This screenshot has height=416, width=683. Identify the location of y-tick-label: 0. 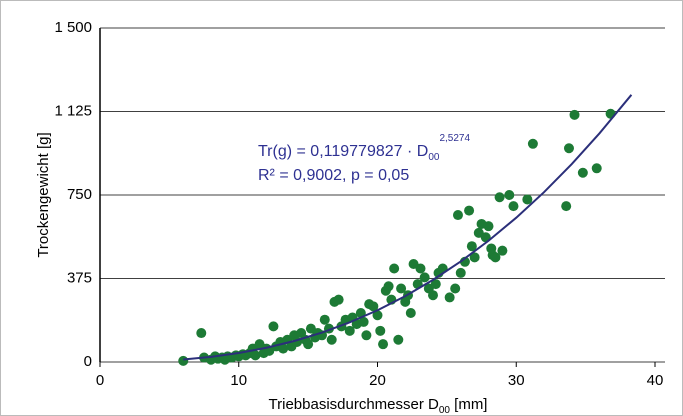
(88, 361).